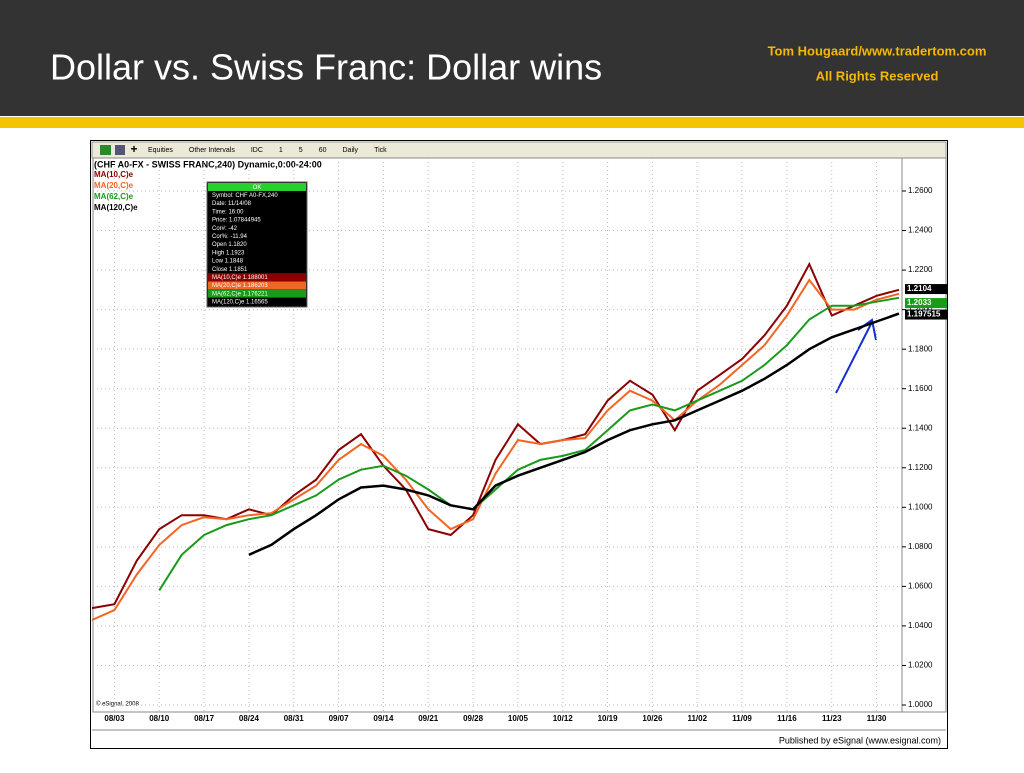  What do you see at coordinates (240, 278) in the screenshot?
I see `data-window-text: MA(10,C)e 1.188001` at bounding box center [240, 278].